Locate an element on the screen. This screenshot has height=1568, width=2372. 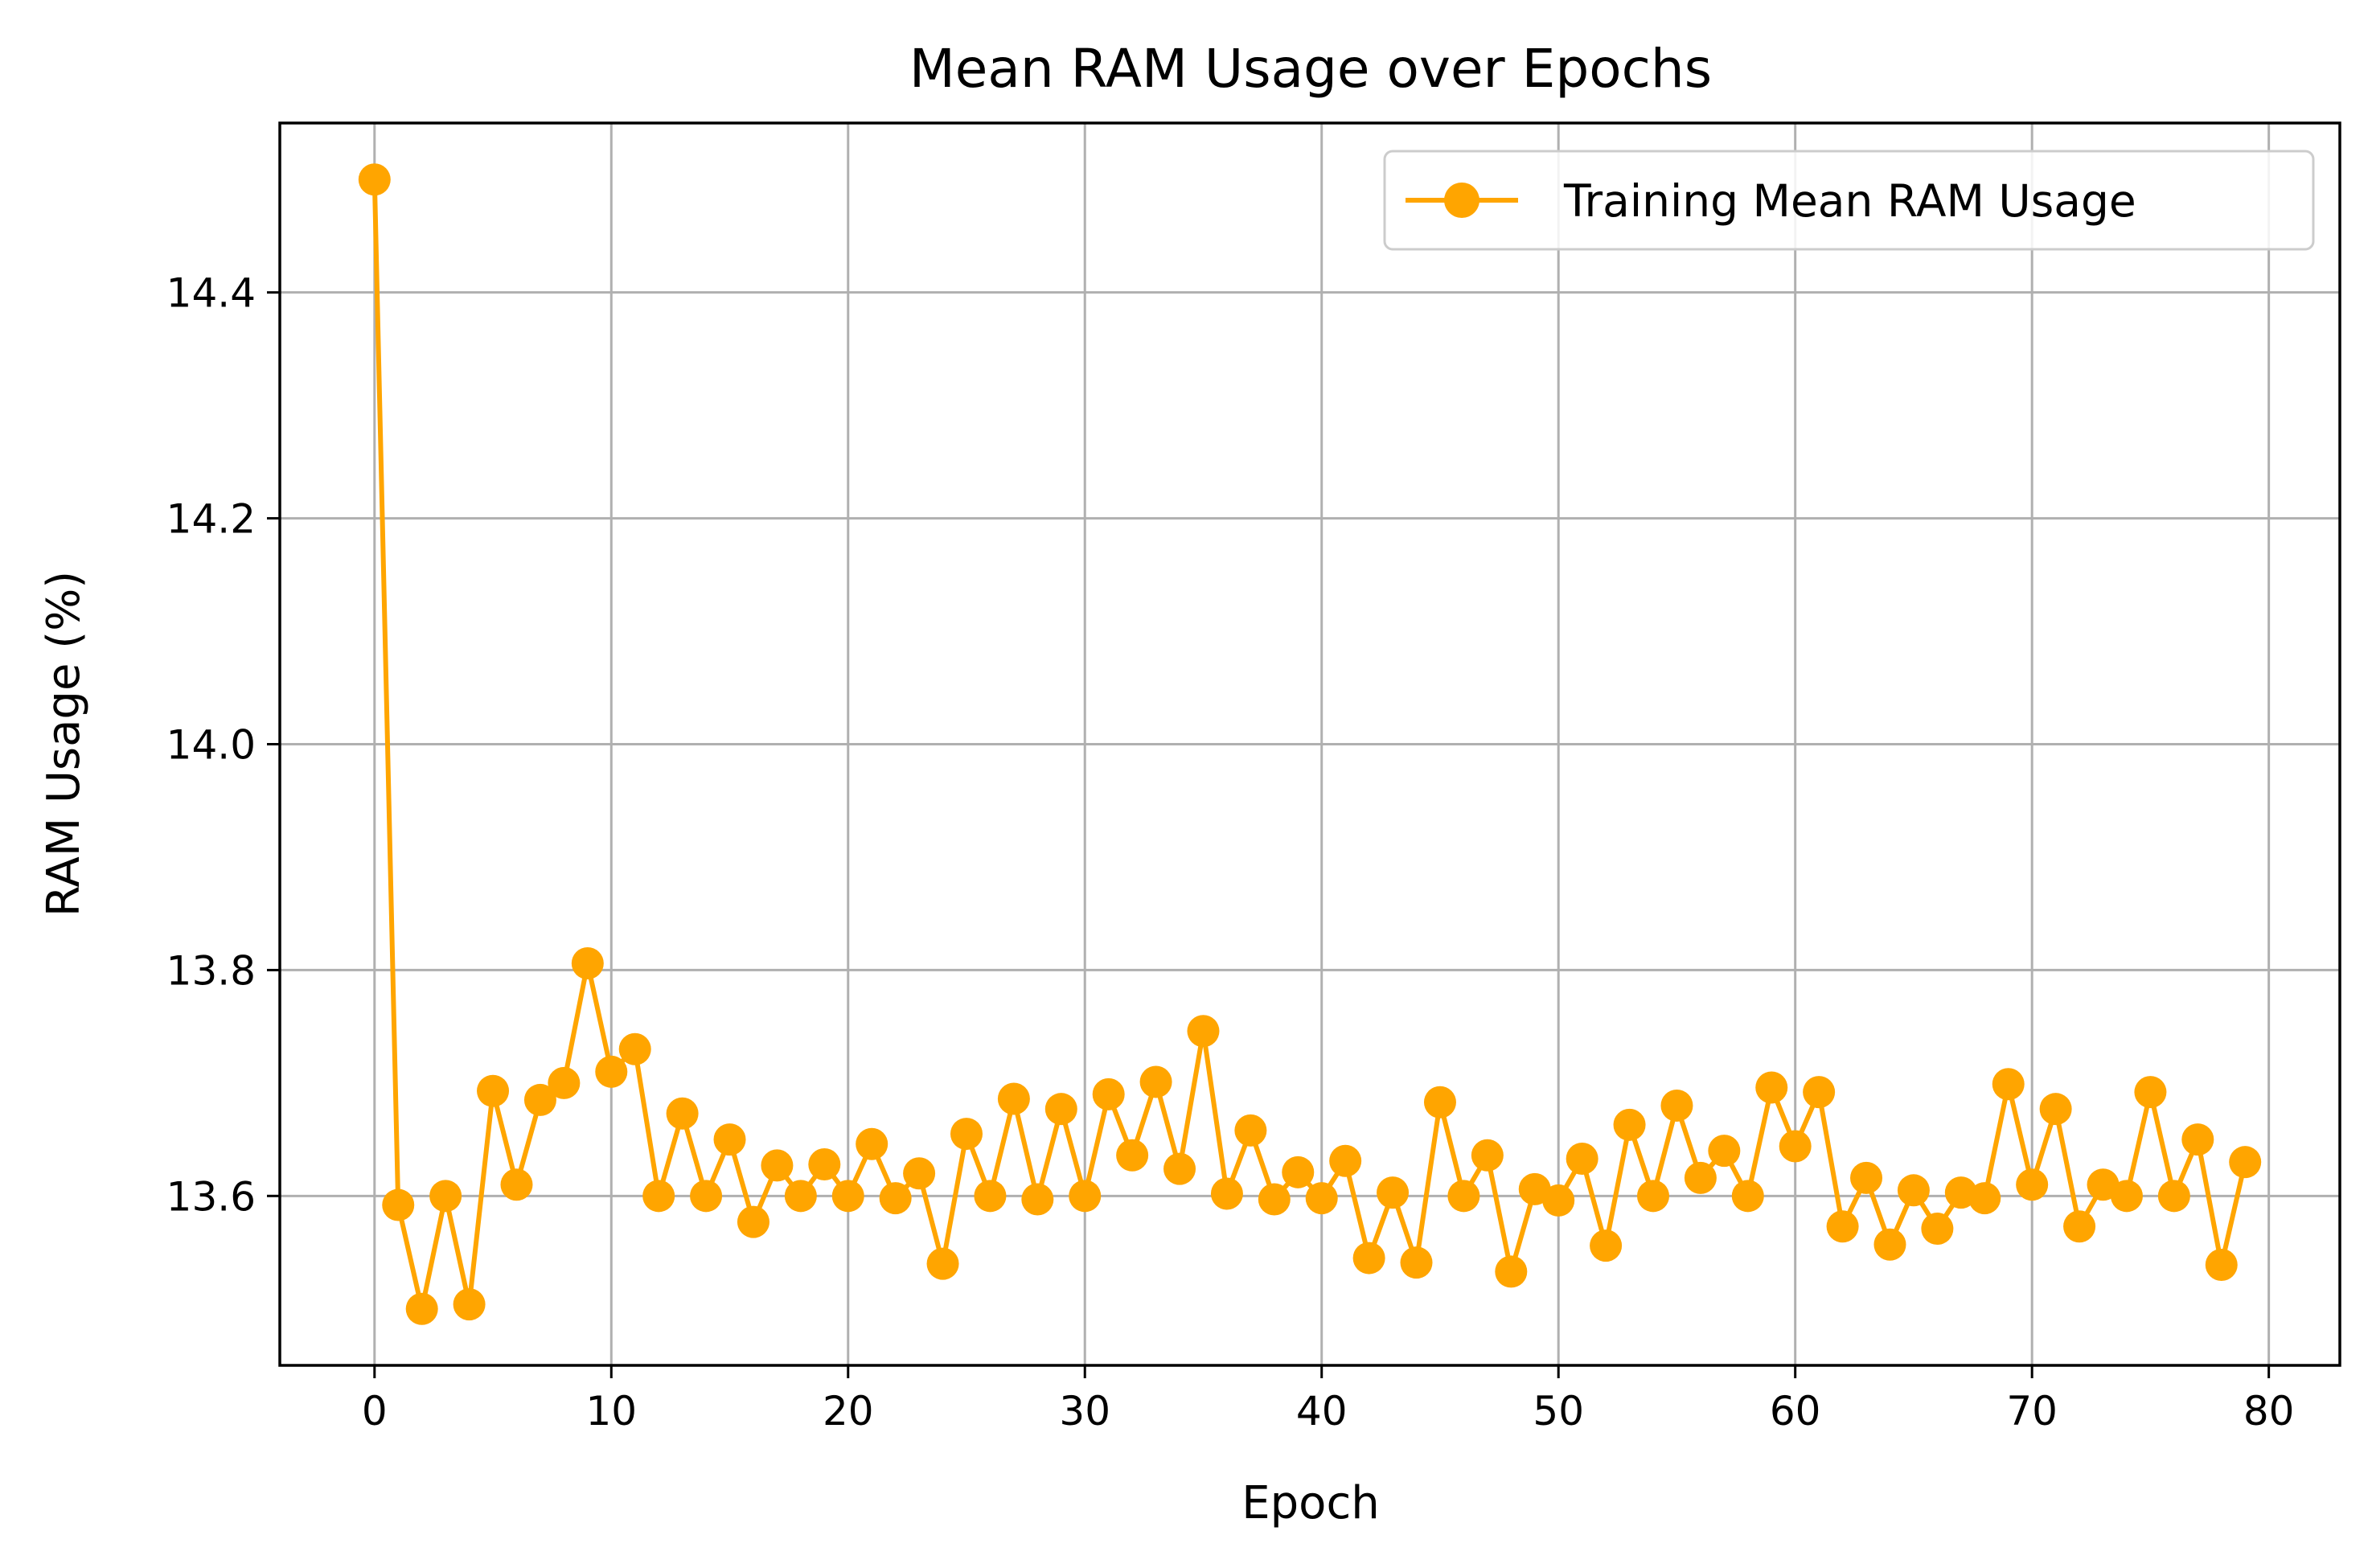
x-tick-label: 20 is located at coordinates (848, 1411).